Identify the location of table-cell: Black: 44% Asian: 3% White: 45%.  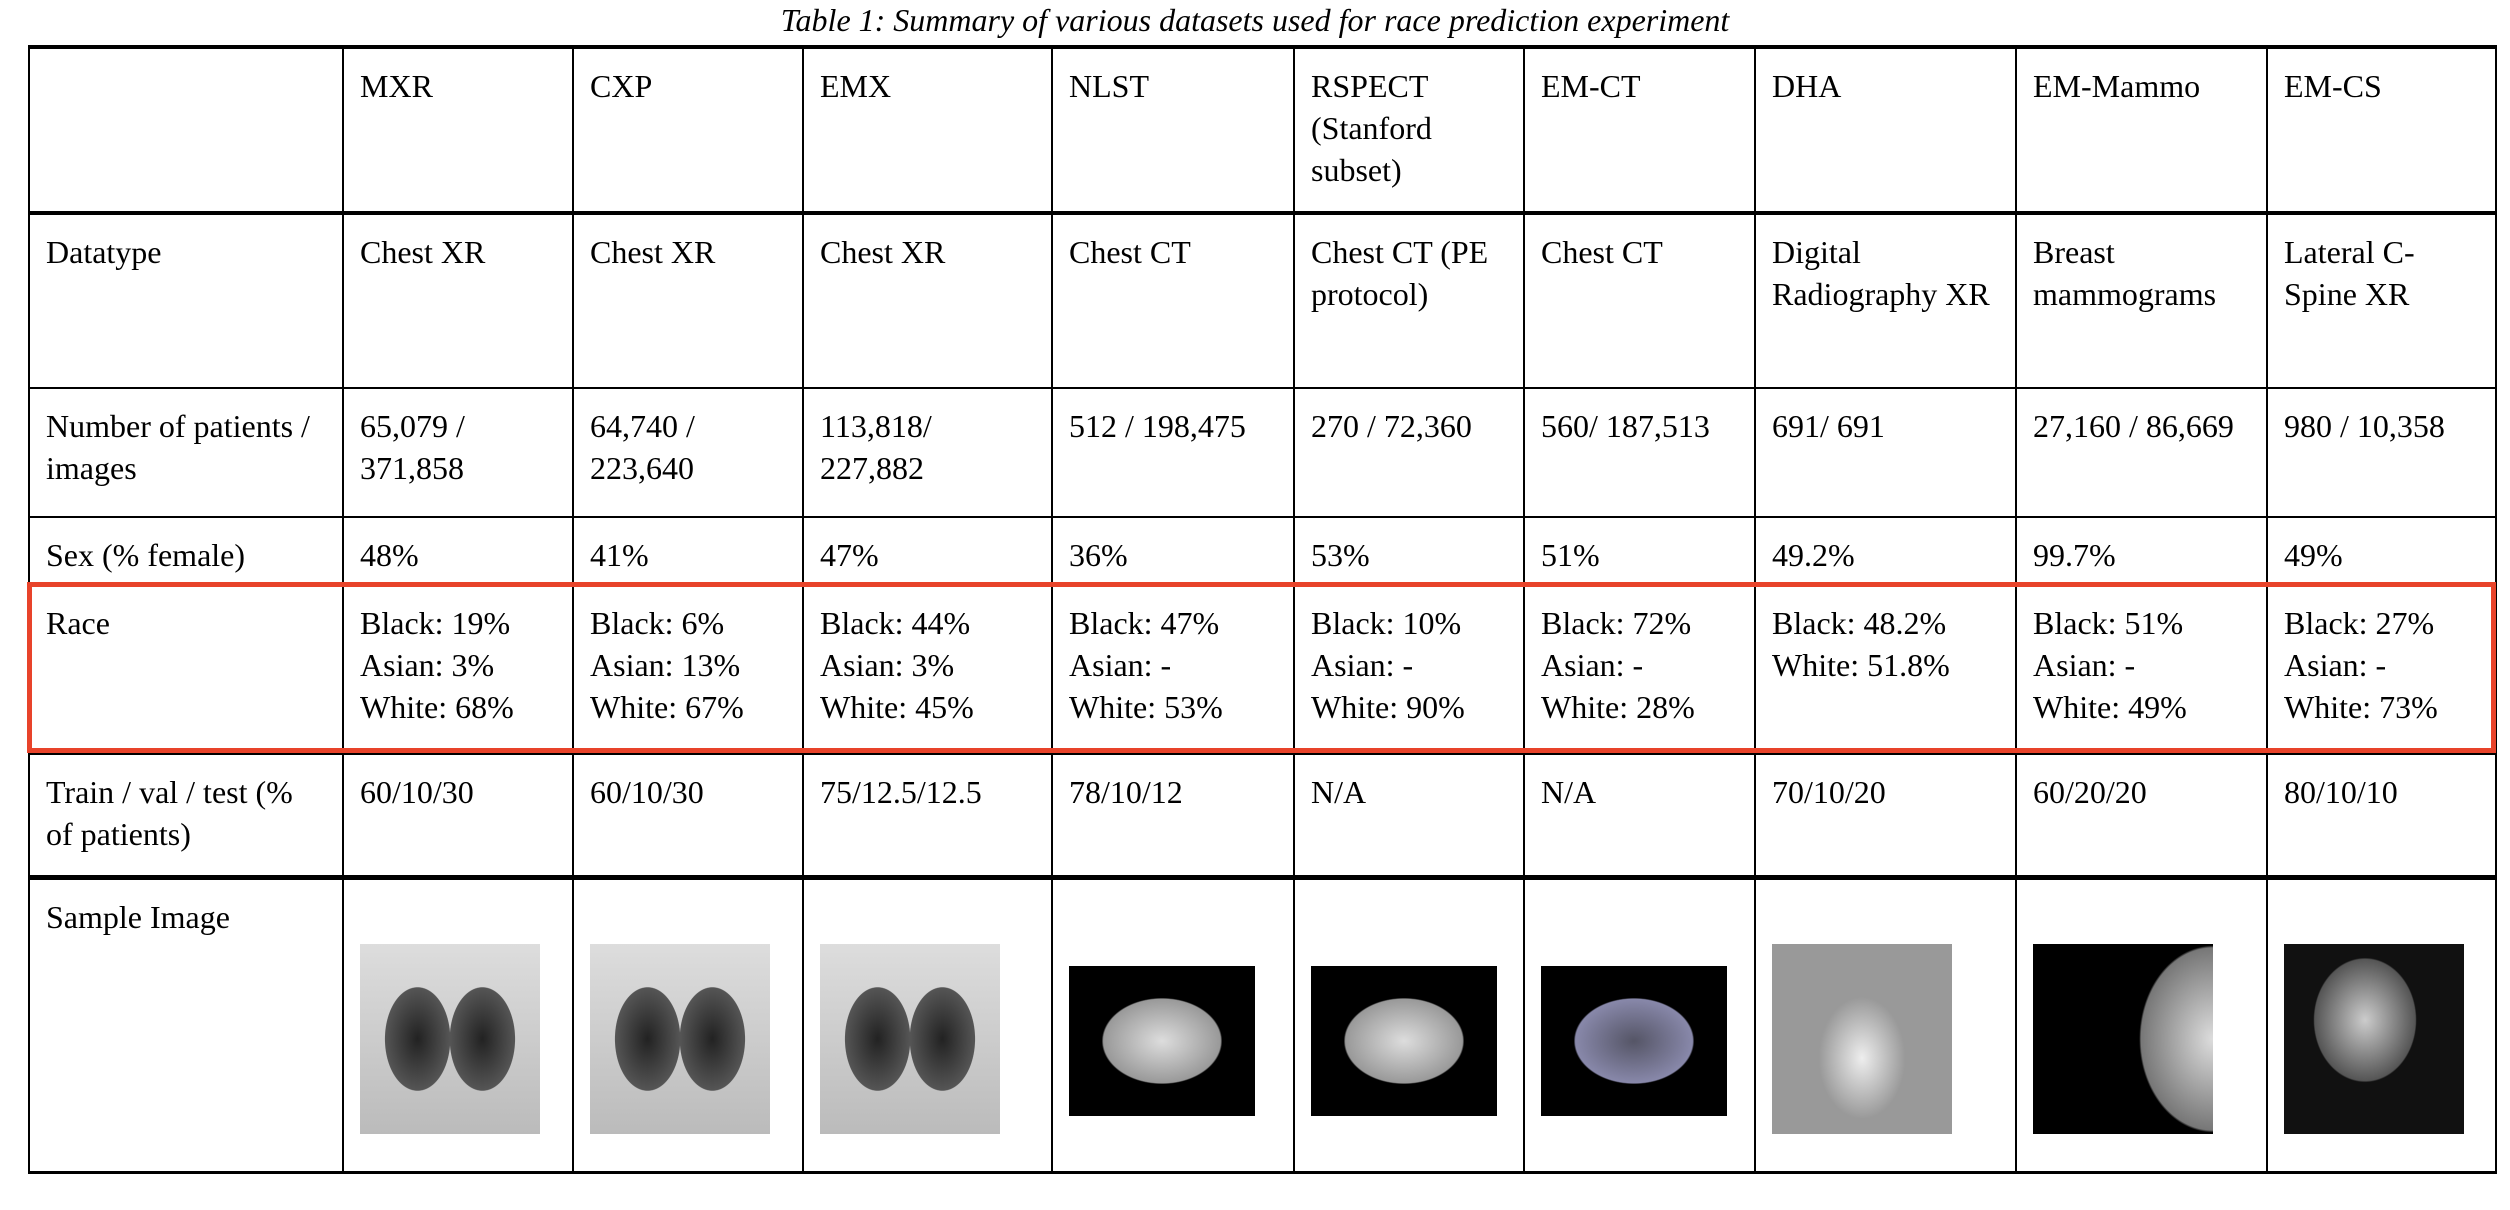
(927, 669).